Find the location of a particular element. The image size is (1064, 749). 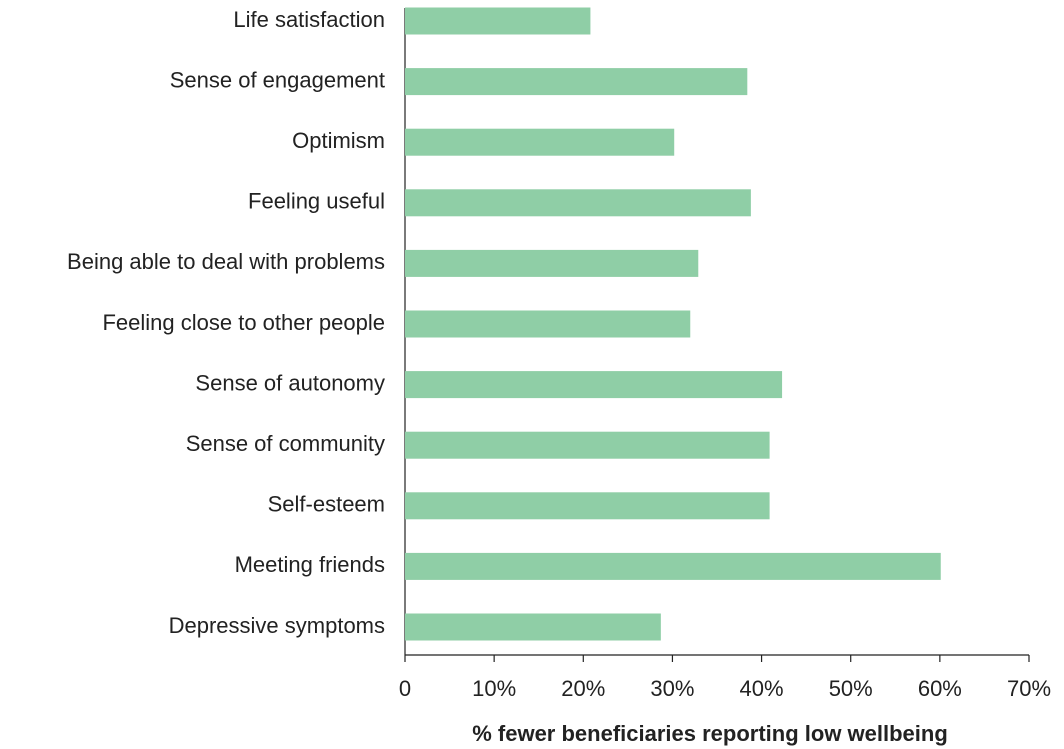

x-tick-label: 40% is located at coordinates (762, 688).